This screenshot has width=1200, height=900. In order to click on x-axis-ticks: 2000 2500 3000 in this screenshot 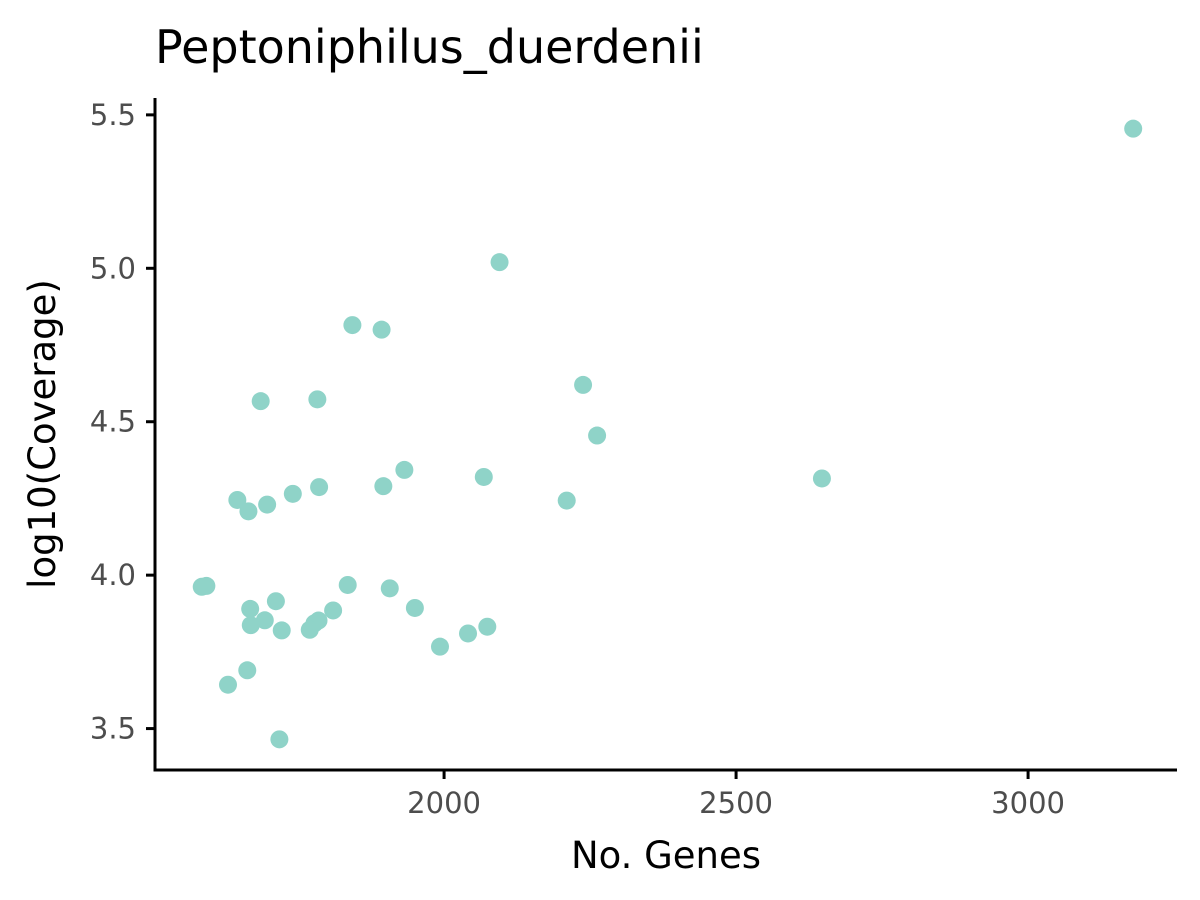, I will do `click(736, 795)`.